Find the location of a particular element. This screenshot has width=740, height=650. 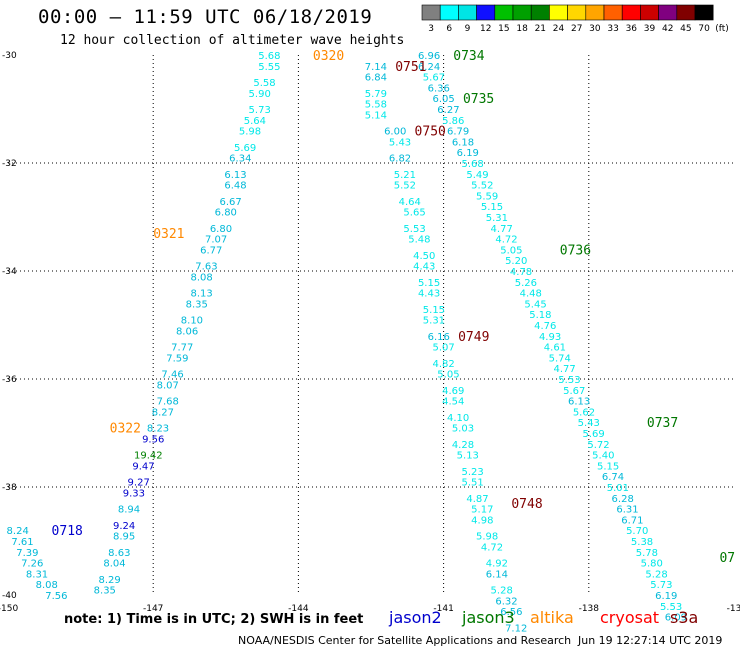

swh-value-altika: 5.90 is located at coordinates (260, 94).